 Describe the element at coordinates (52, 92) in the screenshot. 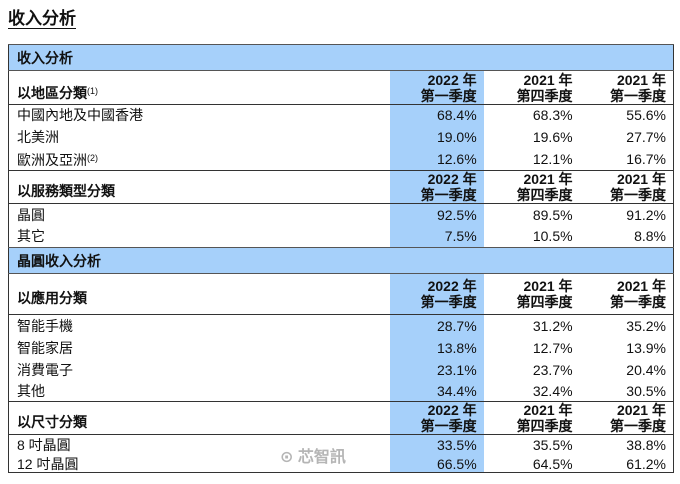

I see `group-label-text: 以地區分類` at that location.